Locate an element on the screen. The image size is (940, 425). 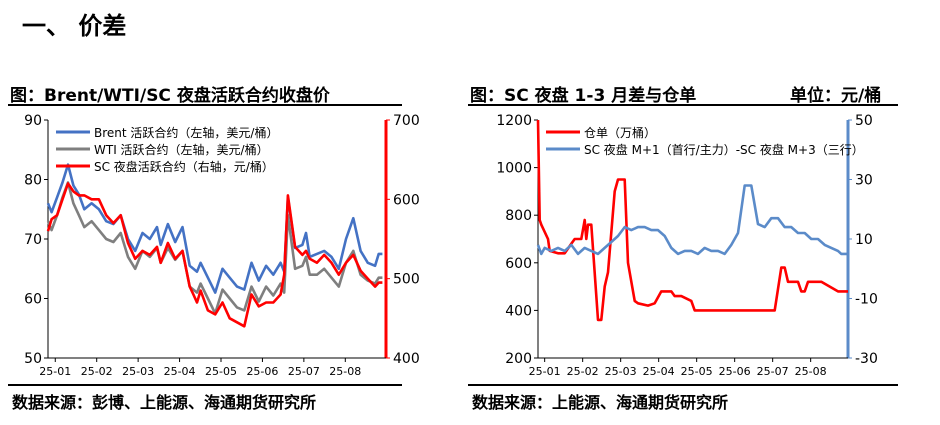
y-right-tick-label: 400 is located at coordinates (406, 359).